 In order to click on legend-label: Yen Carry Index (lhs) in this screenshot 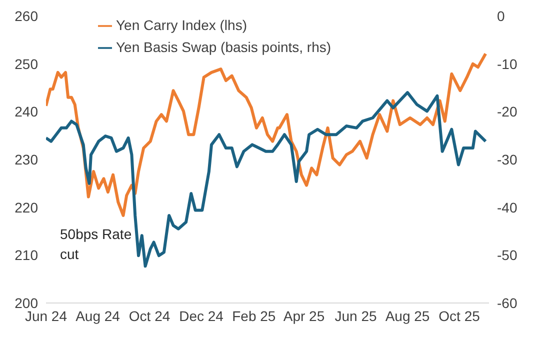, I will do `click(181, 25)`.